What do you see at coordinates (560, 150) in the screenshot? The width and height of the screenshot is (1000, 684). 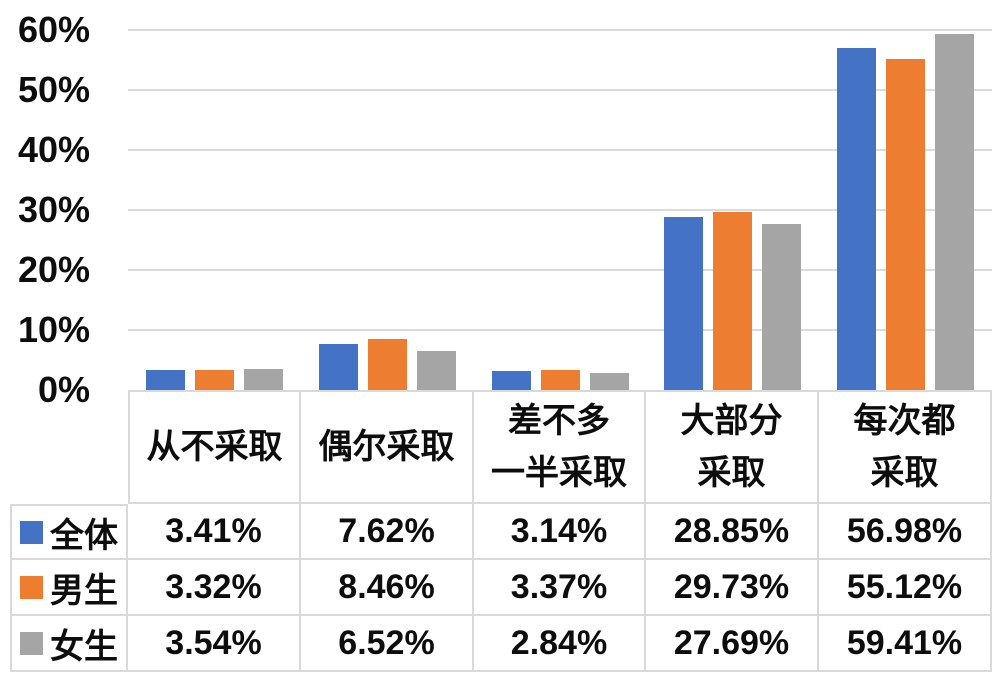 I see `gridline-40%` at bounding box center [560, 150].